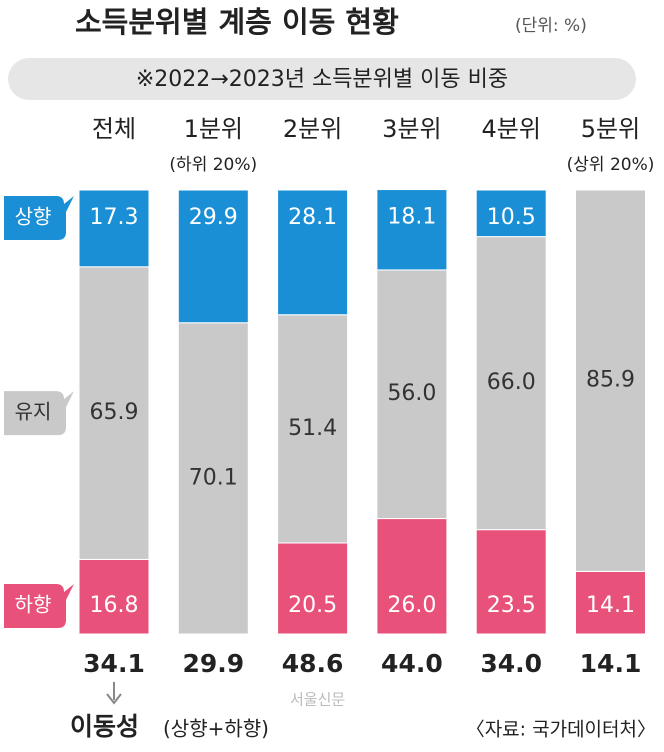 This screenshot has height=752, width=664. I want to click on x-tick-label: 1분위, so click(213, 129).